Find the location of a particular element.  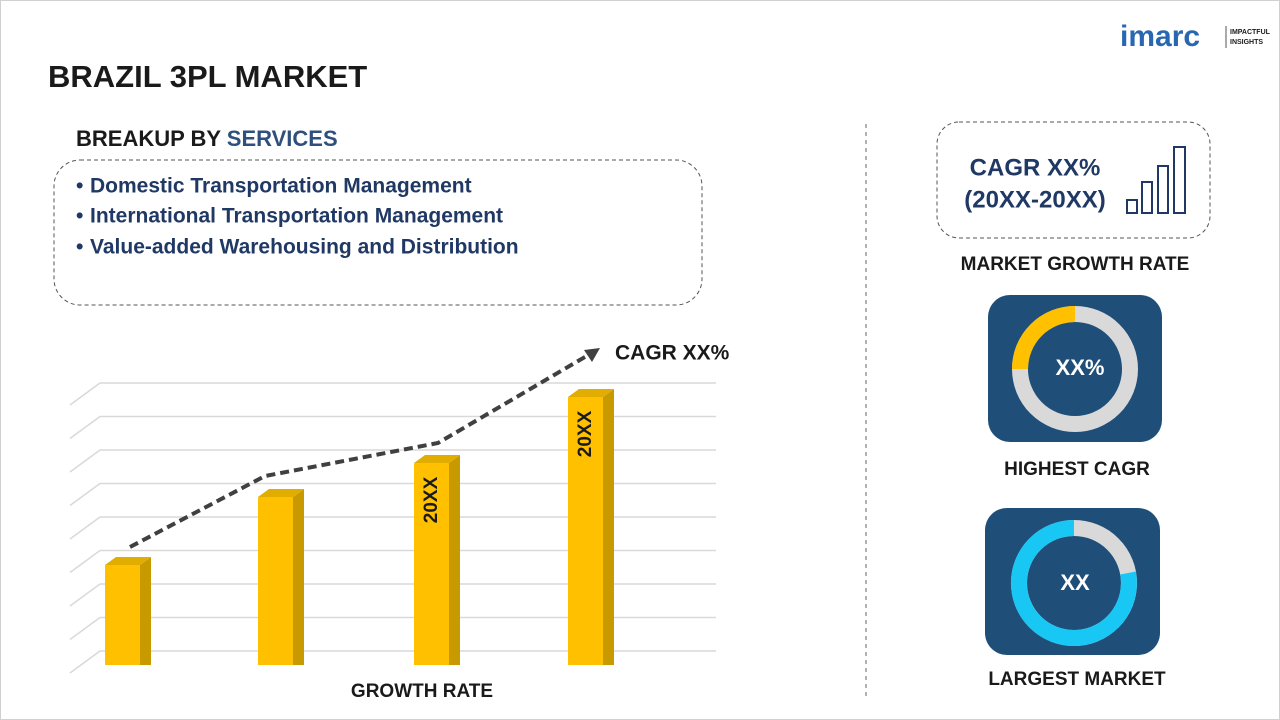

services-box is located at coordinates (378, 232).